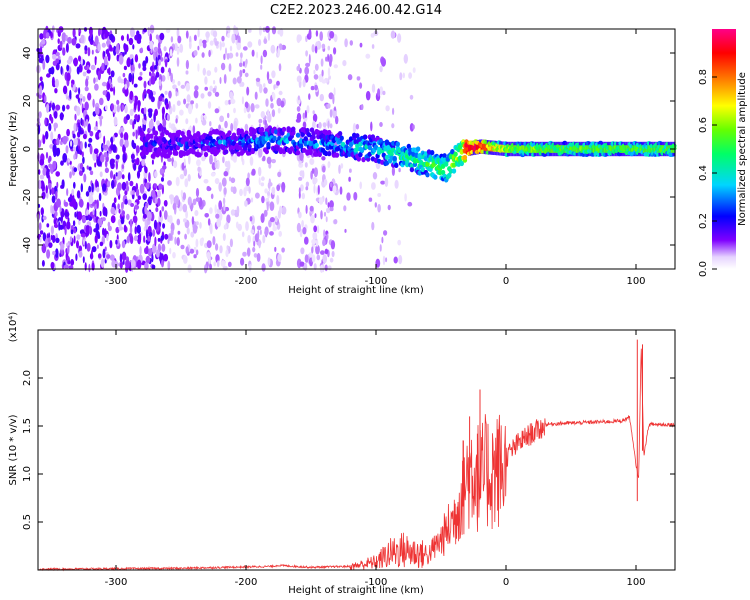  What do you see at coordinates (13, 149) in the screenshot?
I see `spectrogram-y-label: Frequency (Hz)` at bounding box center [13, 149].